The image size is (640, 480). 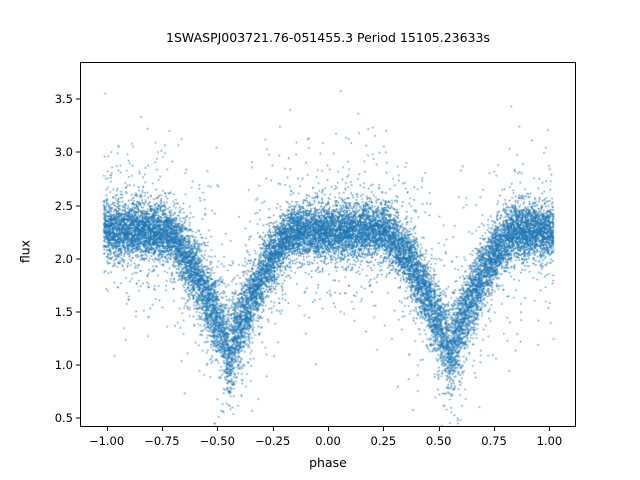 What do you see at coordinates (25, 251) in the screenshot?
I see `y-axis-label: flux` at bounding box center [25, 251].